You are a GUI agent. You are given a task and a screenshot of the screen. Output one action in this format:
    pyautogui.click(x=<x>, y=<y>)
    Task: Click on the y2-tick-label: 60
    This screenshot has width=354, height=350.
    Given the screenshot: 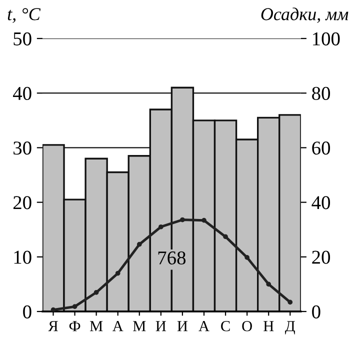 What is the action you would take?
    pyautogui.click(x=321, y=148)
    